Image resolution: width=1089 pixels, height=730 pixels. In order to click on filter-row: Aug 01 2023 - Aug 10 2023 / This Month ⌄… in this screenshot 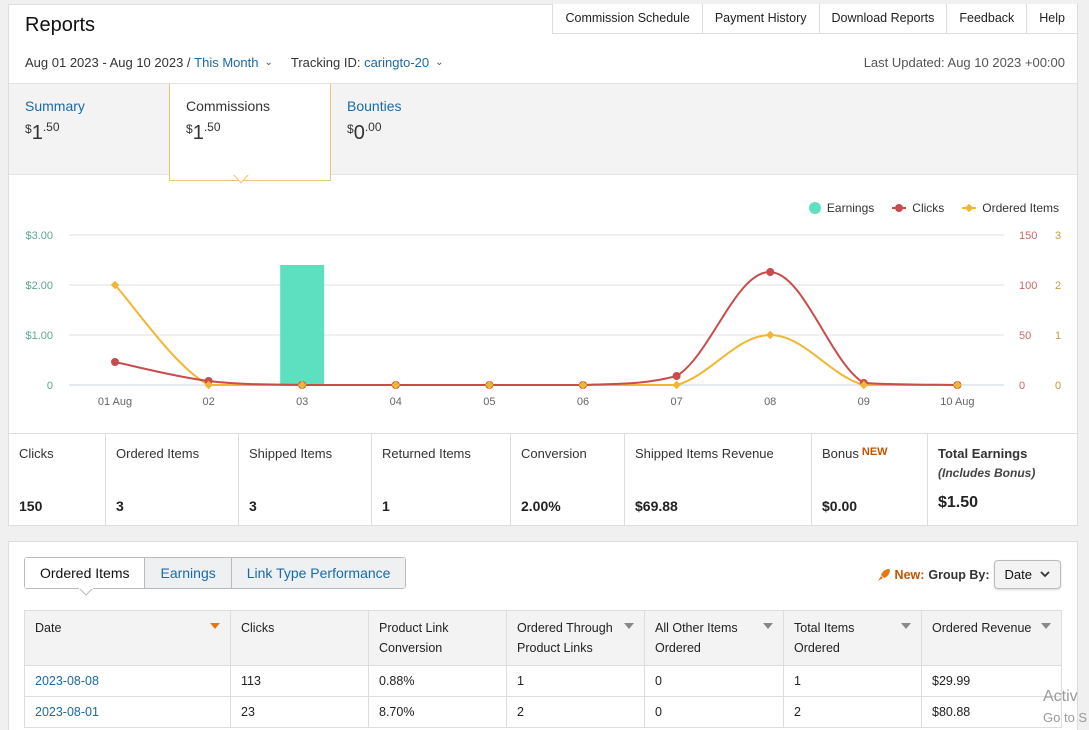, I will do `click(234, 62)`.